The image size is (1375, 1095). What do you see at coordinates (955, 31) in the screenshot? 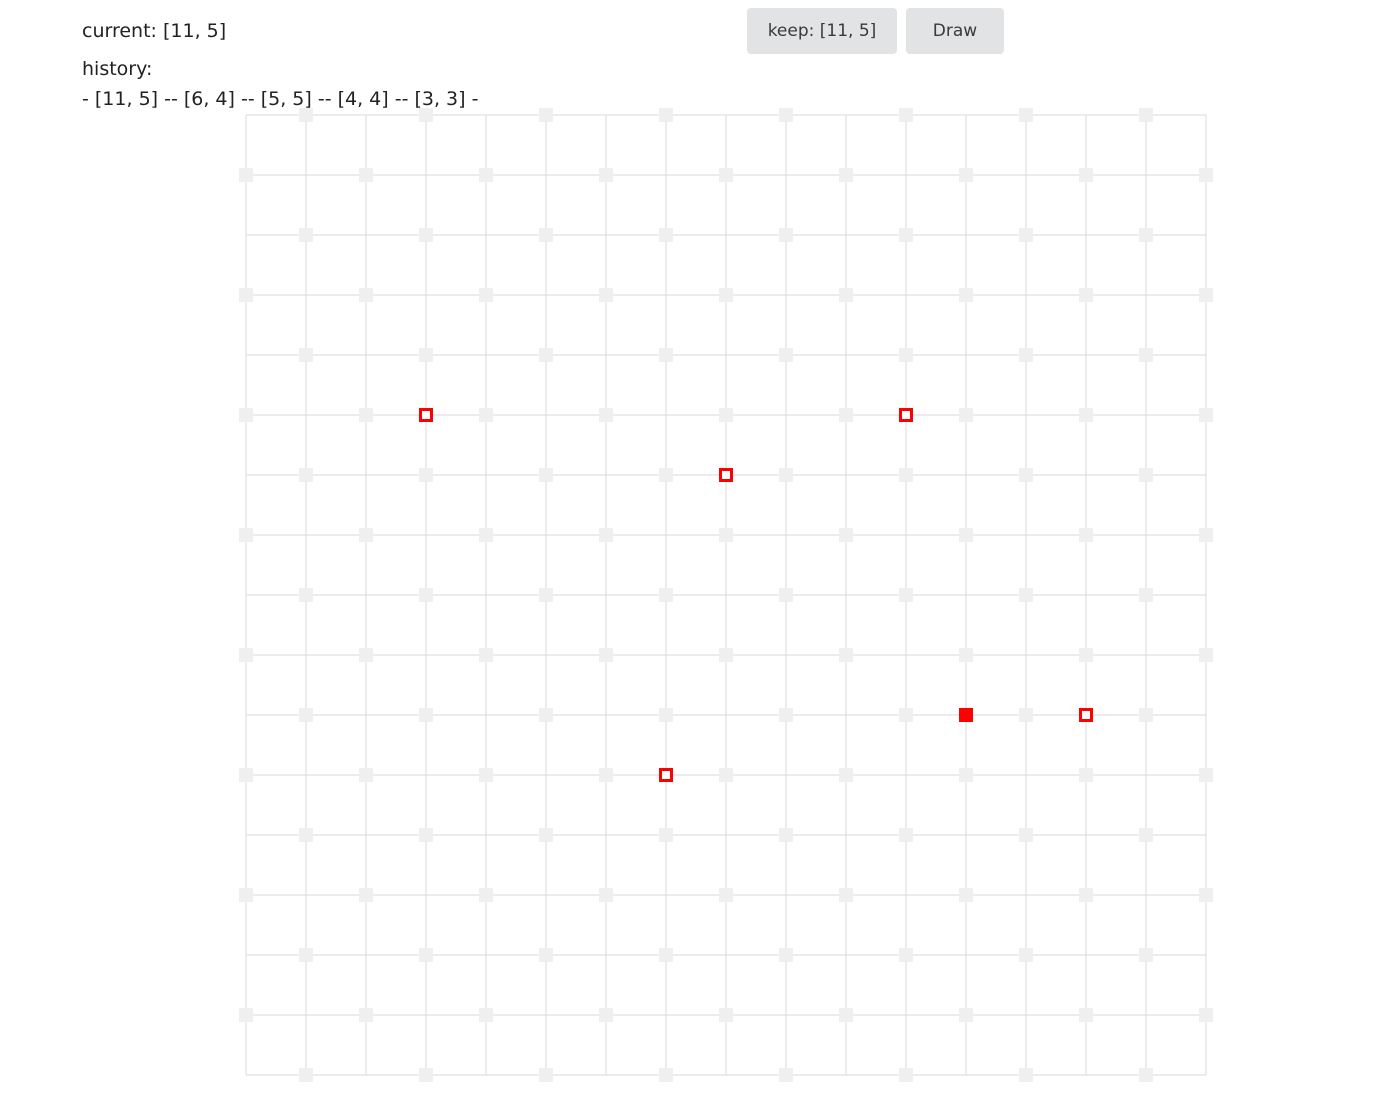
I see `draw-button: Draw` at bounding box center [955, 31].